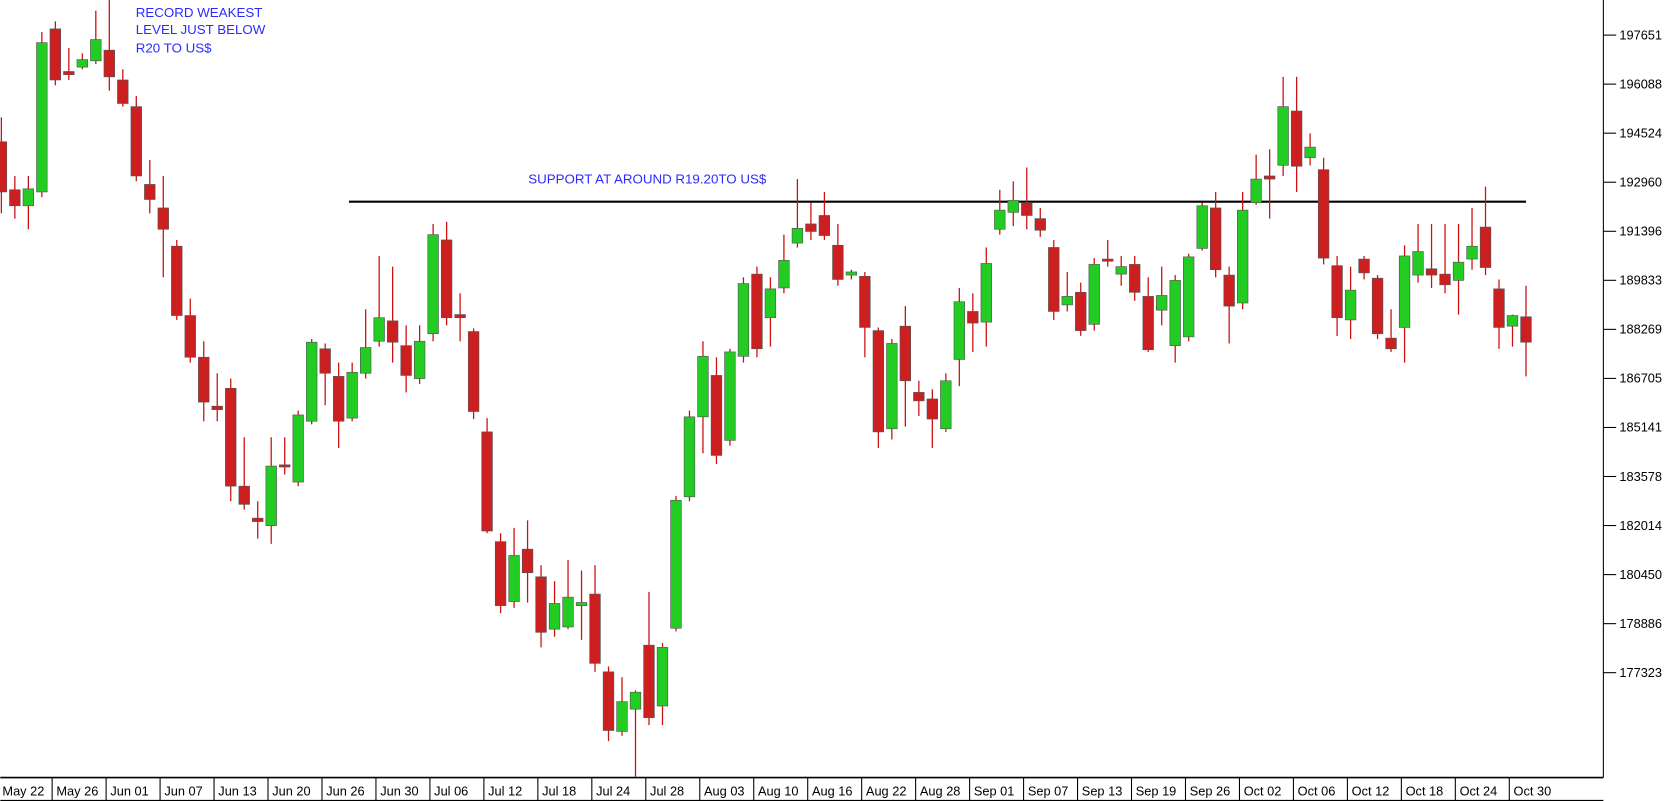 Image resolution: width=1673 pixels, height=801 pixels. What do you see at coordinates (345, 791) in the screenshot?
I see `x-tick-label: Jun 26` at bounding box center [345, 791].